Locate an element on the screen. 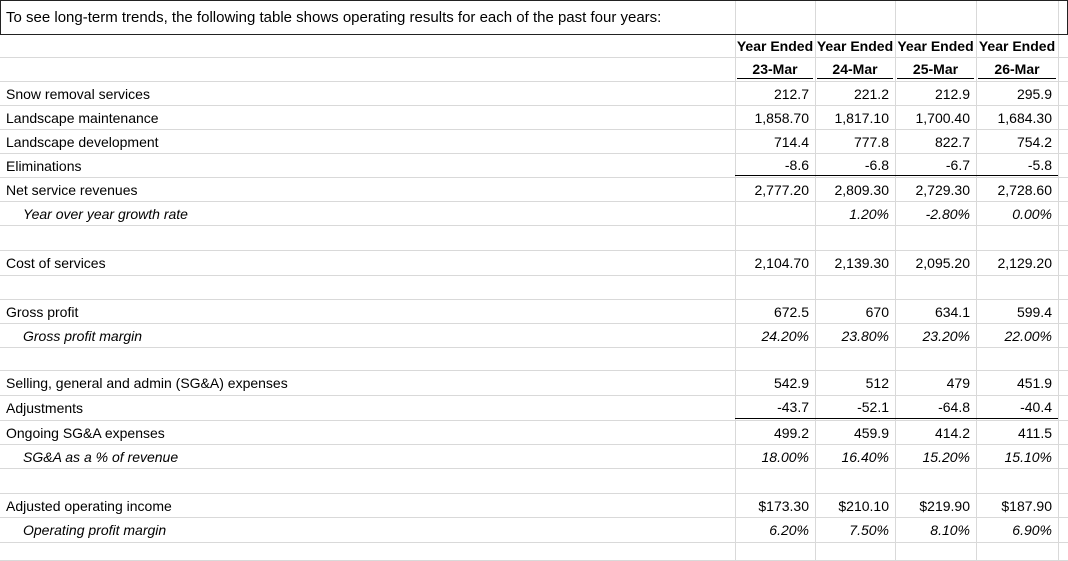  row-label: Gross profit margin is located at coordinates (83, 335).